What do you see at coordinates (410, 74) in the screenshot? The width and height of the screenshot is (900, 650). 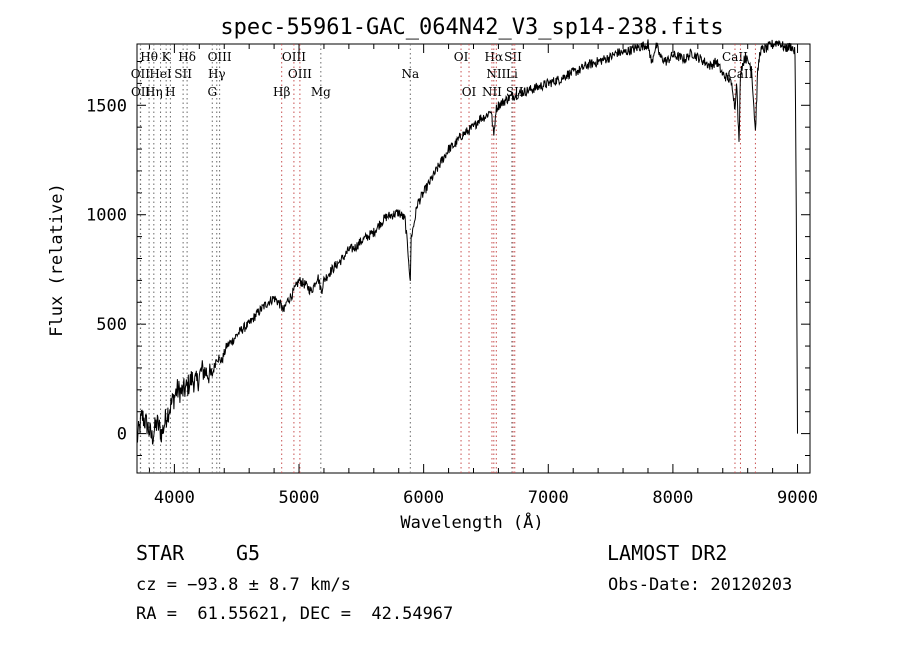 I see `spectral-line-label: Na` at bounding box center [410, 74].